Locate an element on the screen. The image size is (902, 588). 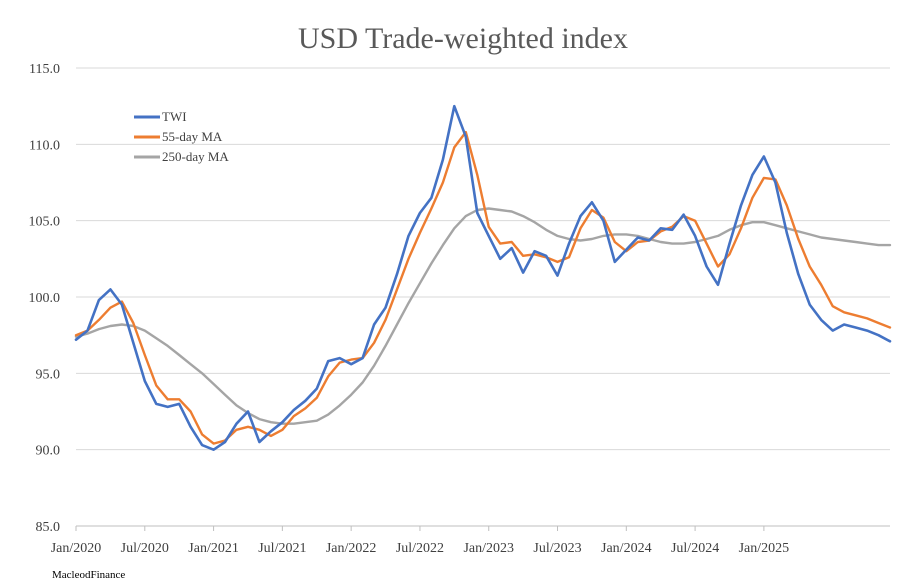
legend-label: 55-day MA is located at coordinates (192, 136).